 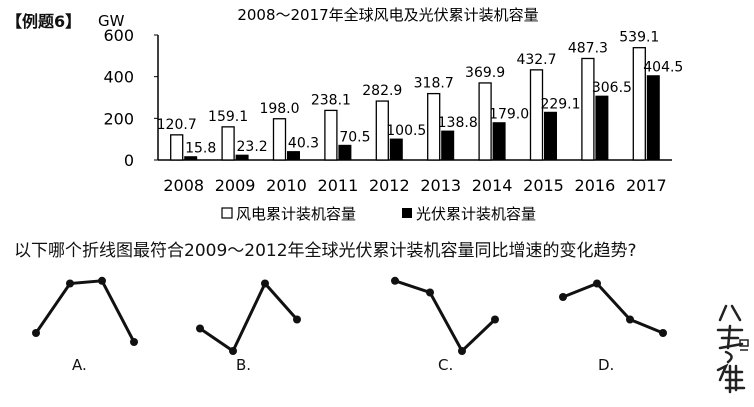 I want to click on y-tick-label: 400, so click(x=118, y=77).